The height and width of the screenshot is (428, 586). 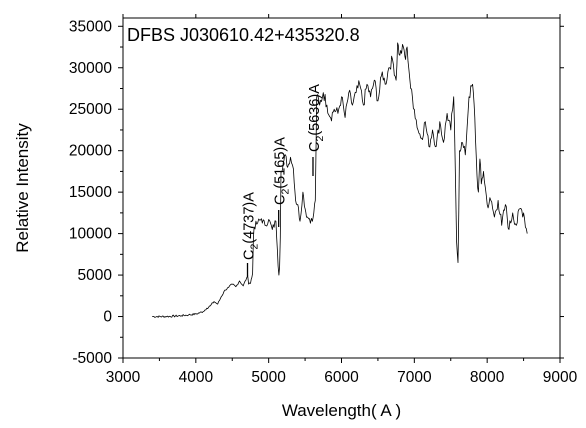 I want to click on x-tick-label: 7000, so click(x=414, y=377).